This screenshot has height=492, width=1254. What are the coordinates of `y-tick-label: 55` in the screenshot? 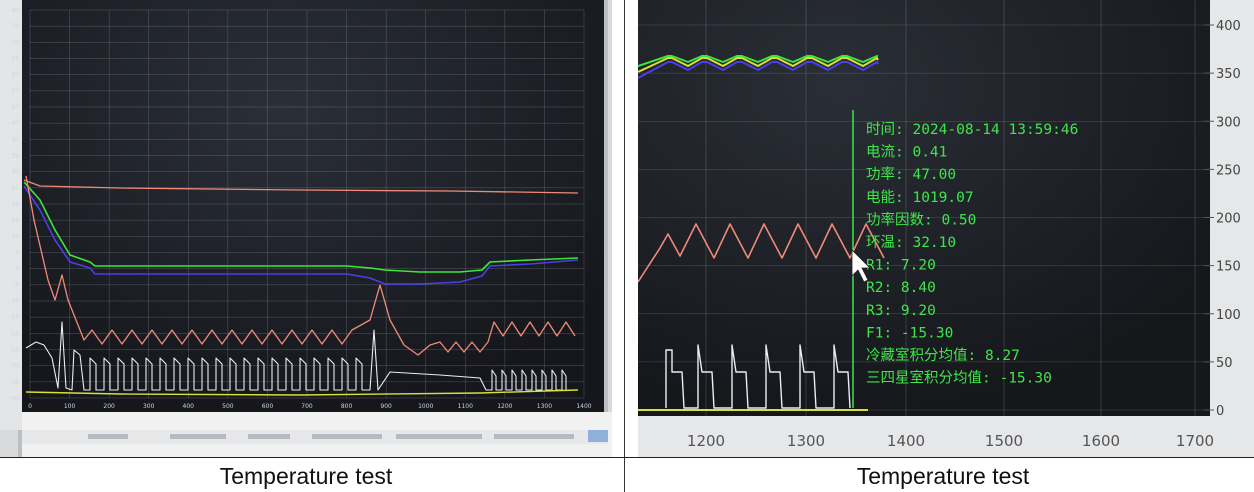 It's located at (15, 91).